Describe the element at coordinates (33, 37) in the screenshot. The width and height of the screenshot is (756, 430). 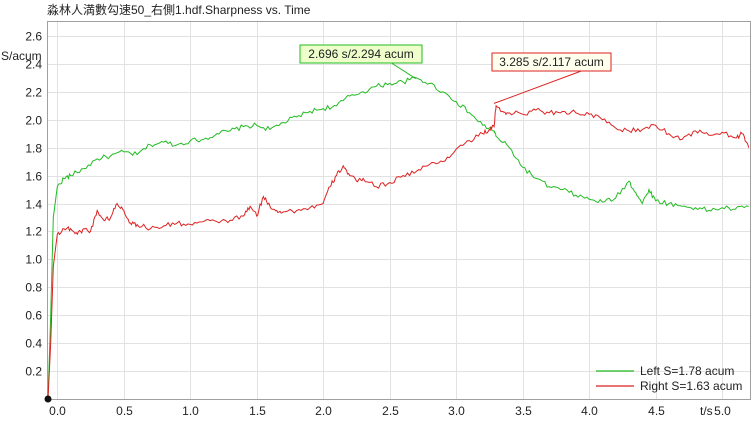
I see `y-tick-label: 2.6` at that location.